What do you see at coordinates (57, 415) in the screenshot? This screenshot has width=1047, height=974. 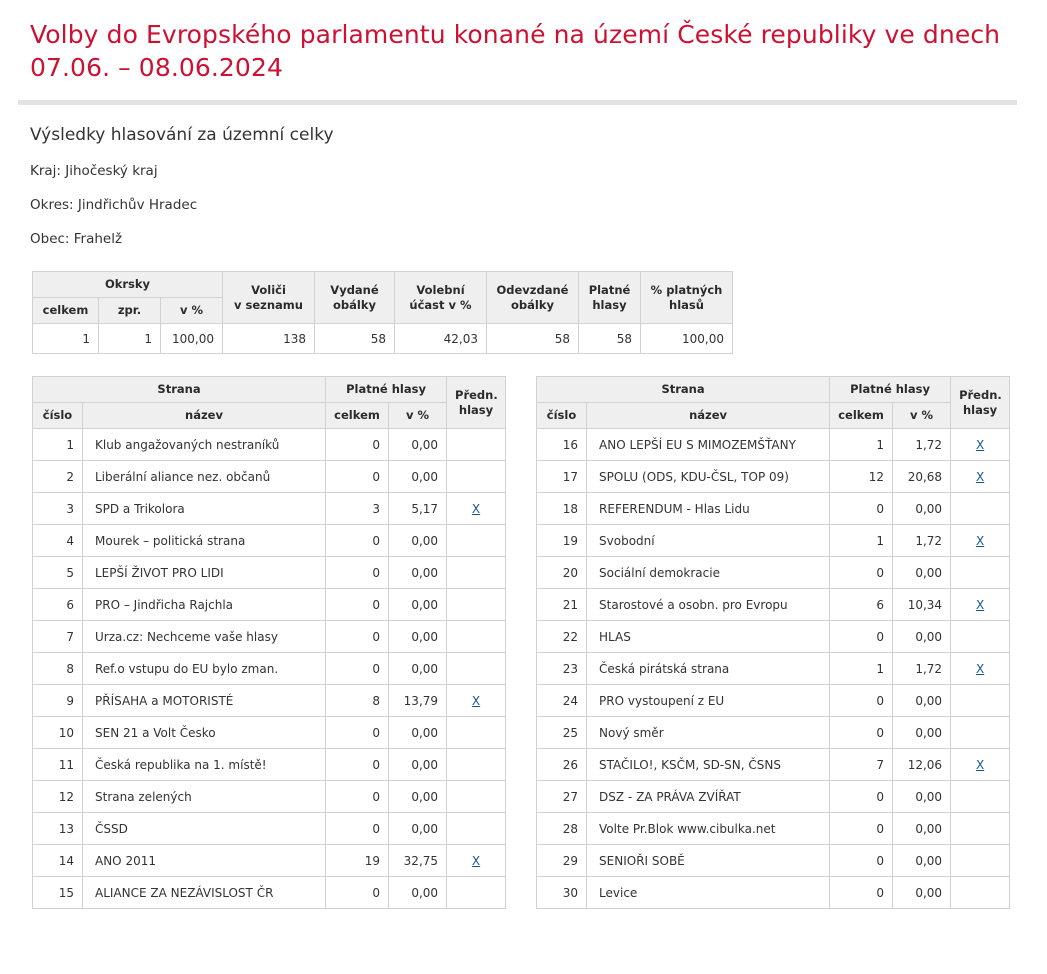 I see `party-left-col-cislo: číslo` at bounding box center [57, 415].